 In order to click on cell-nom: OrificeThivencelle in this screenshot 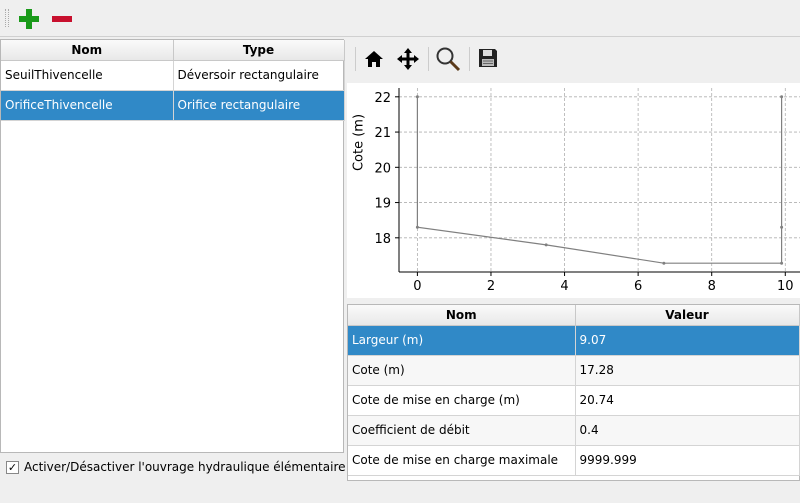, I will do `click(87, 105)`.